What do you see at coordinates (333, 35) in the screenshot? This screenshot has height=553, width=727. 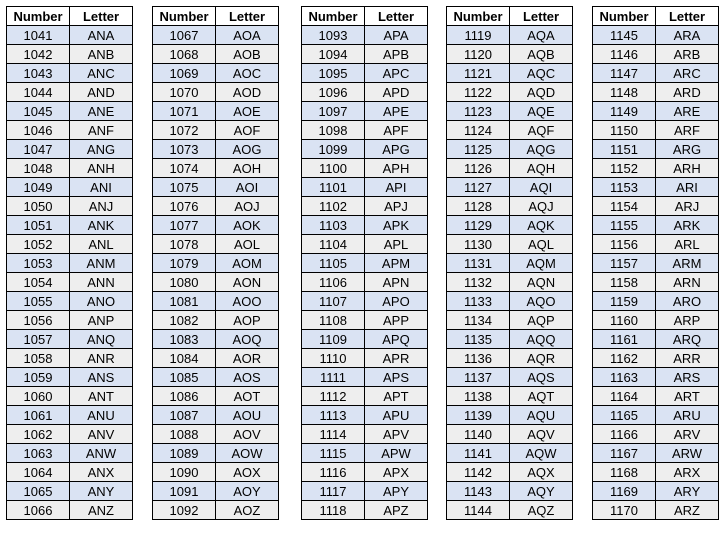 I see `number-cell: 1093` at bounding box center [333, 35].